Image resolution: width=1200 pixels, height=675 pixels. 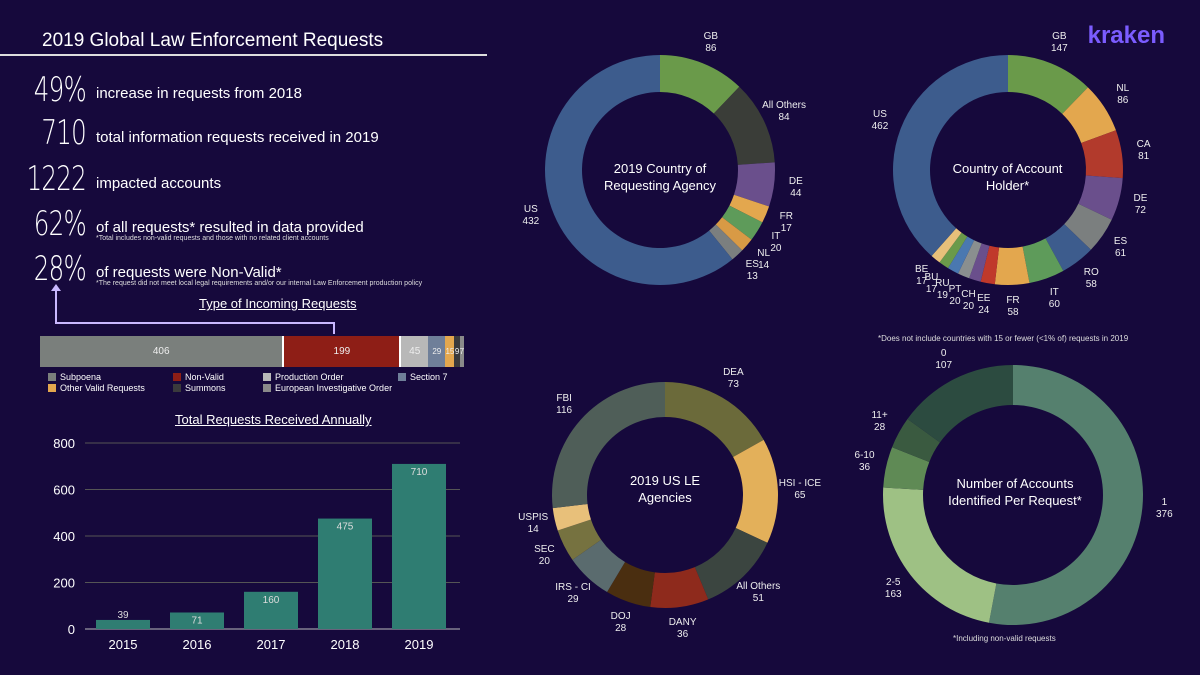 What do you see at coordinates (123, 644) in the screenshot?
I see `x-tick-label: 2015` at bounding box center [123, 644].